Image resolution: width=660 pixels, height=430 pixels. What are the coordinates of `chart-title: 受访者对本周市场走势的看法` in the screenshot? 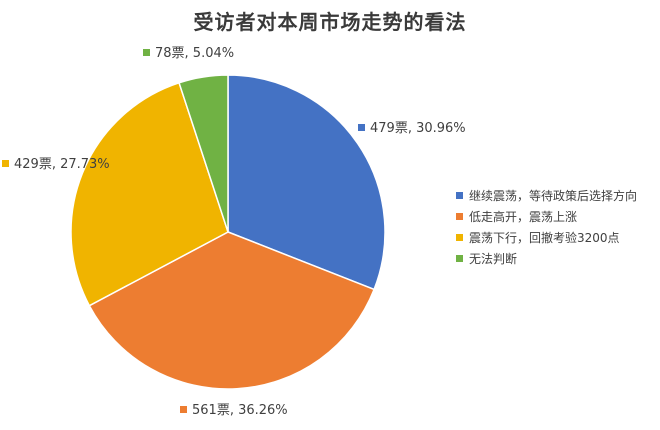 It's located at (330, 22).